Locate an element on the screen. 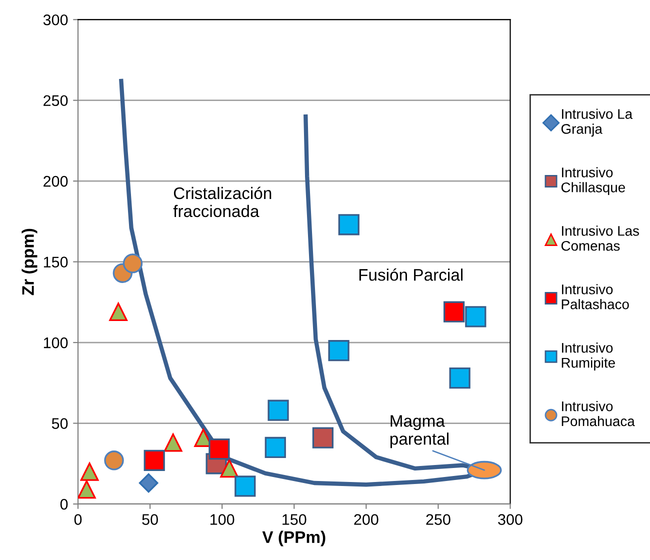  x-tick-label: 100 is located at coordinates (222, 519).